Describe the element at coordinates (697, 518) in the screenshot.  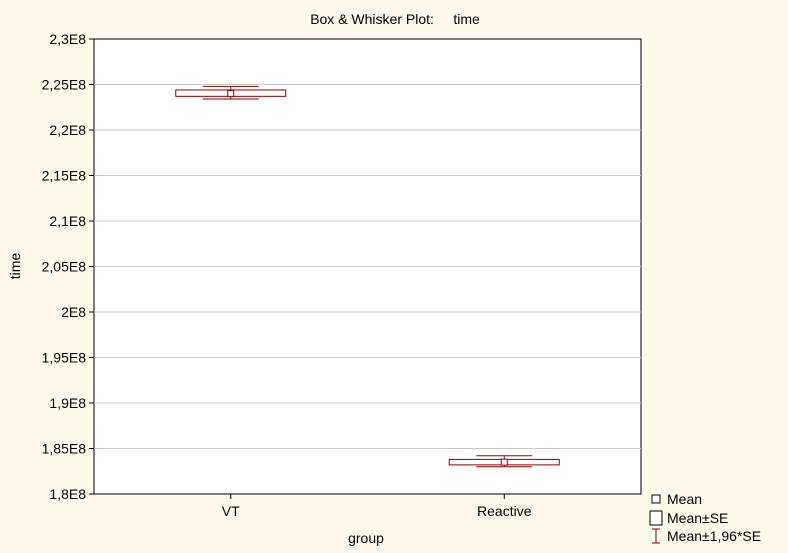
I see `legend-label: Mean±SE` at that location.